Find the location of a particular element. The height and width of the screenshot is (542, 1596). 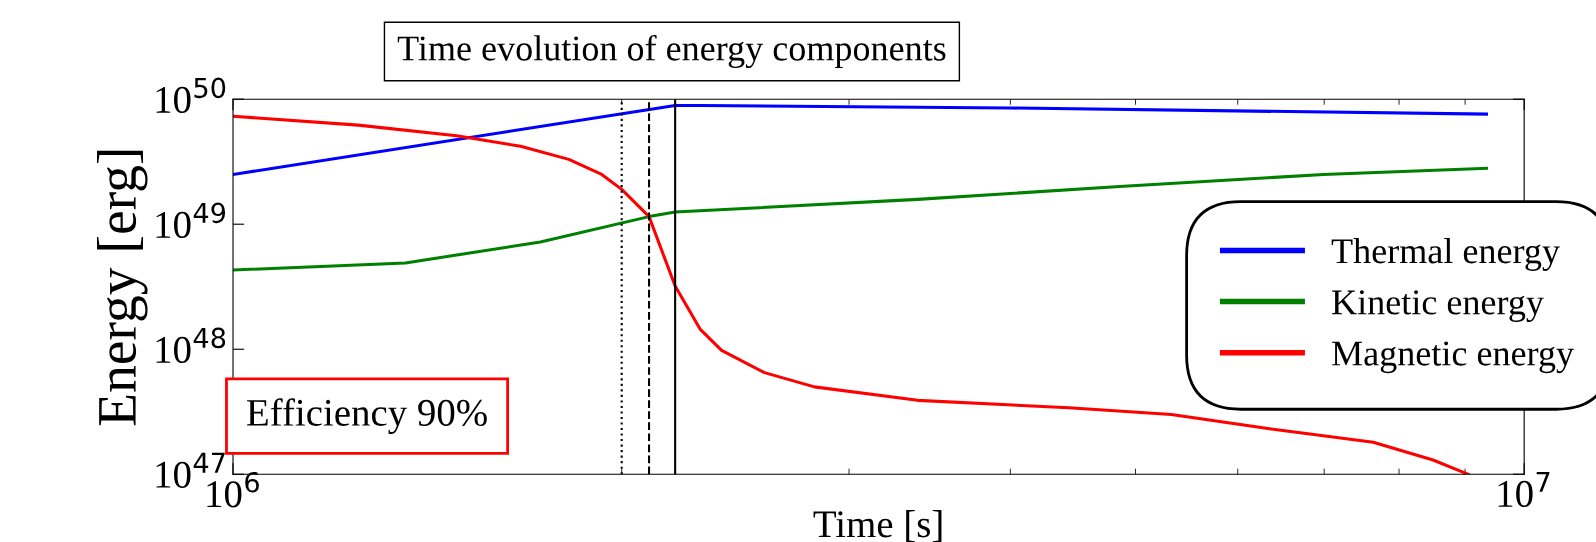

annotation: Efficiency 90% is located at coordinates (367, 416).